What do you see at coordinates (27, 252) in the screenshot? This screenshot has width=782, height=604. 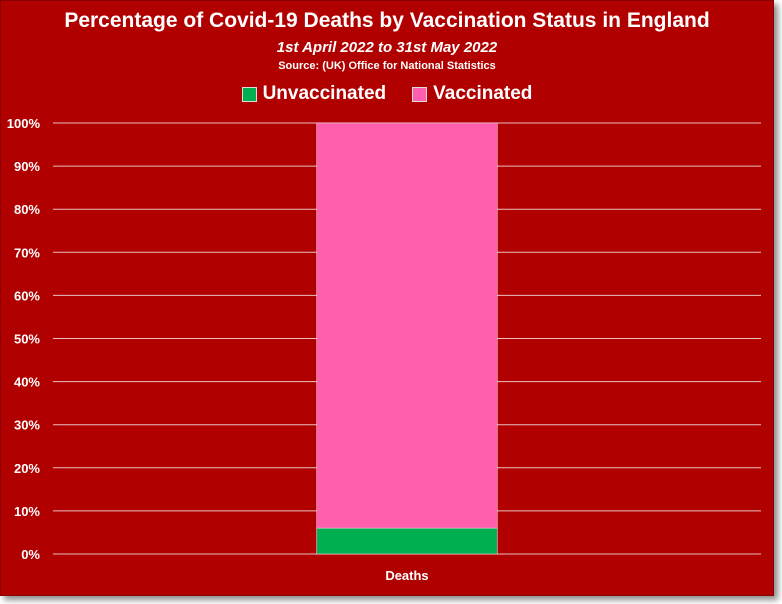 I see `y-tick-label: 70%` at bounding box center [27, 252].